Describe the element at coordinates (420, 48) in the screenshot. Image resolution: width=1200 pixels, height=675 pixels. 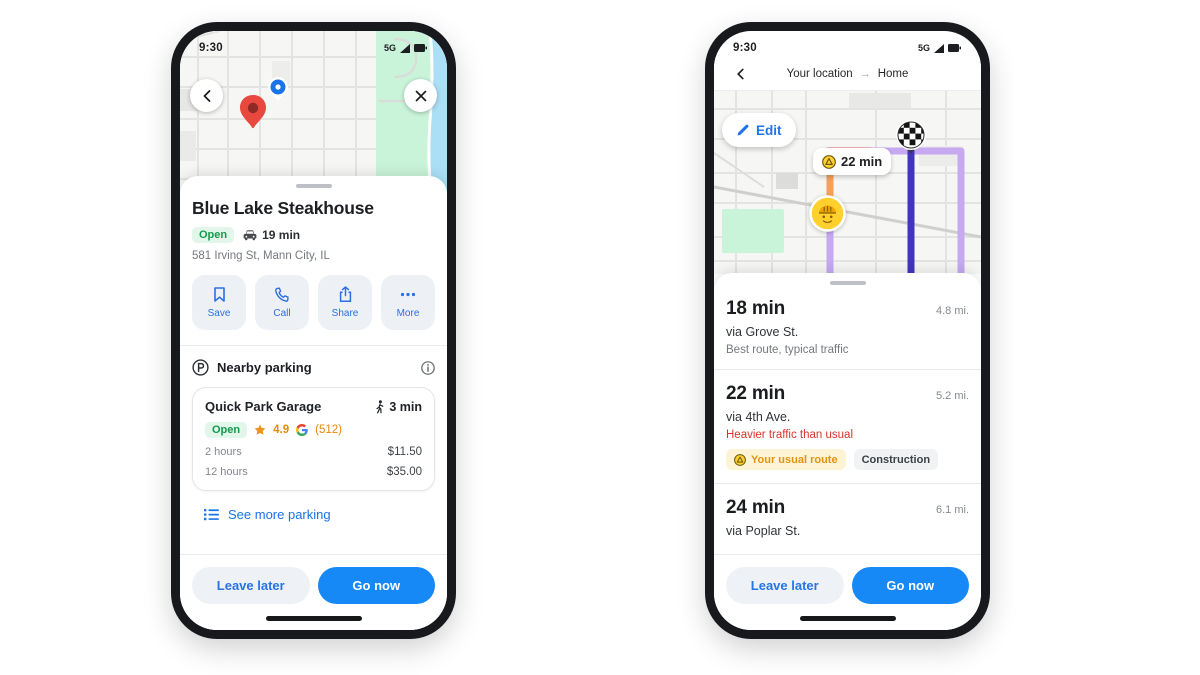
I see `battery-icon` at that location.